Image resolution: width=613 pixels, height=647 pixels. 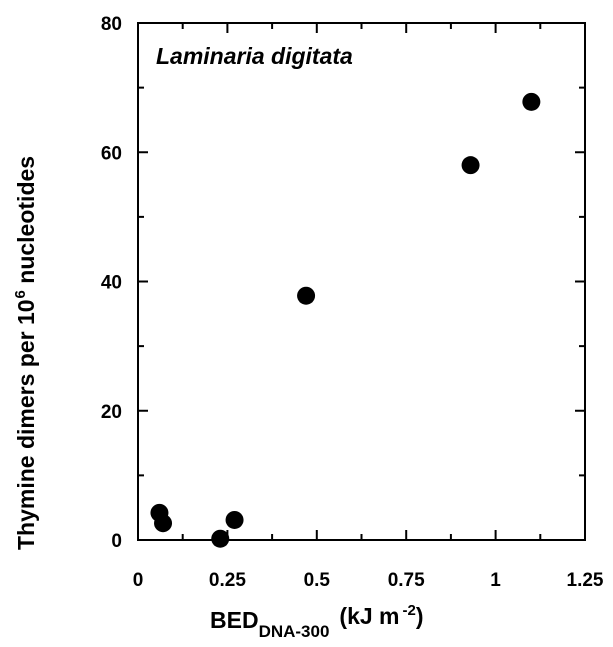 I want to click on x-tick-label: 0, so click(x=138, y=580).